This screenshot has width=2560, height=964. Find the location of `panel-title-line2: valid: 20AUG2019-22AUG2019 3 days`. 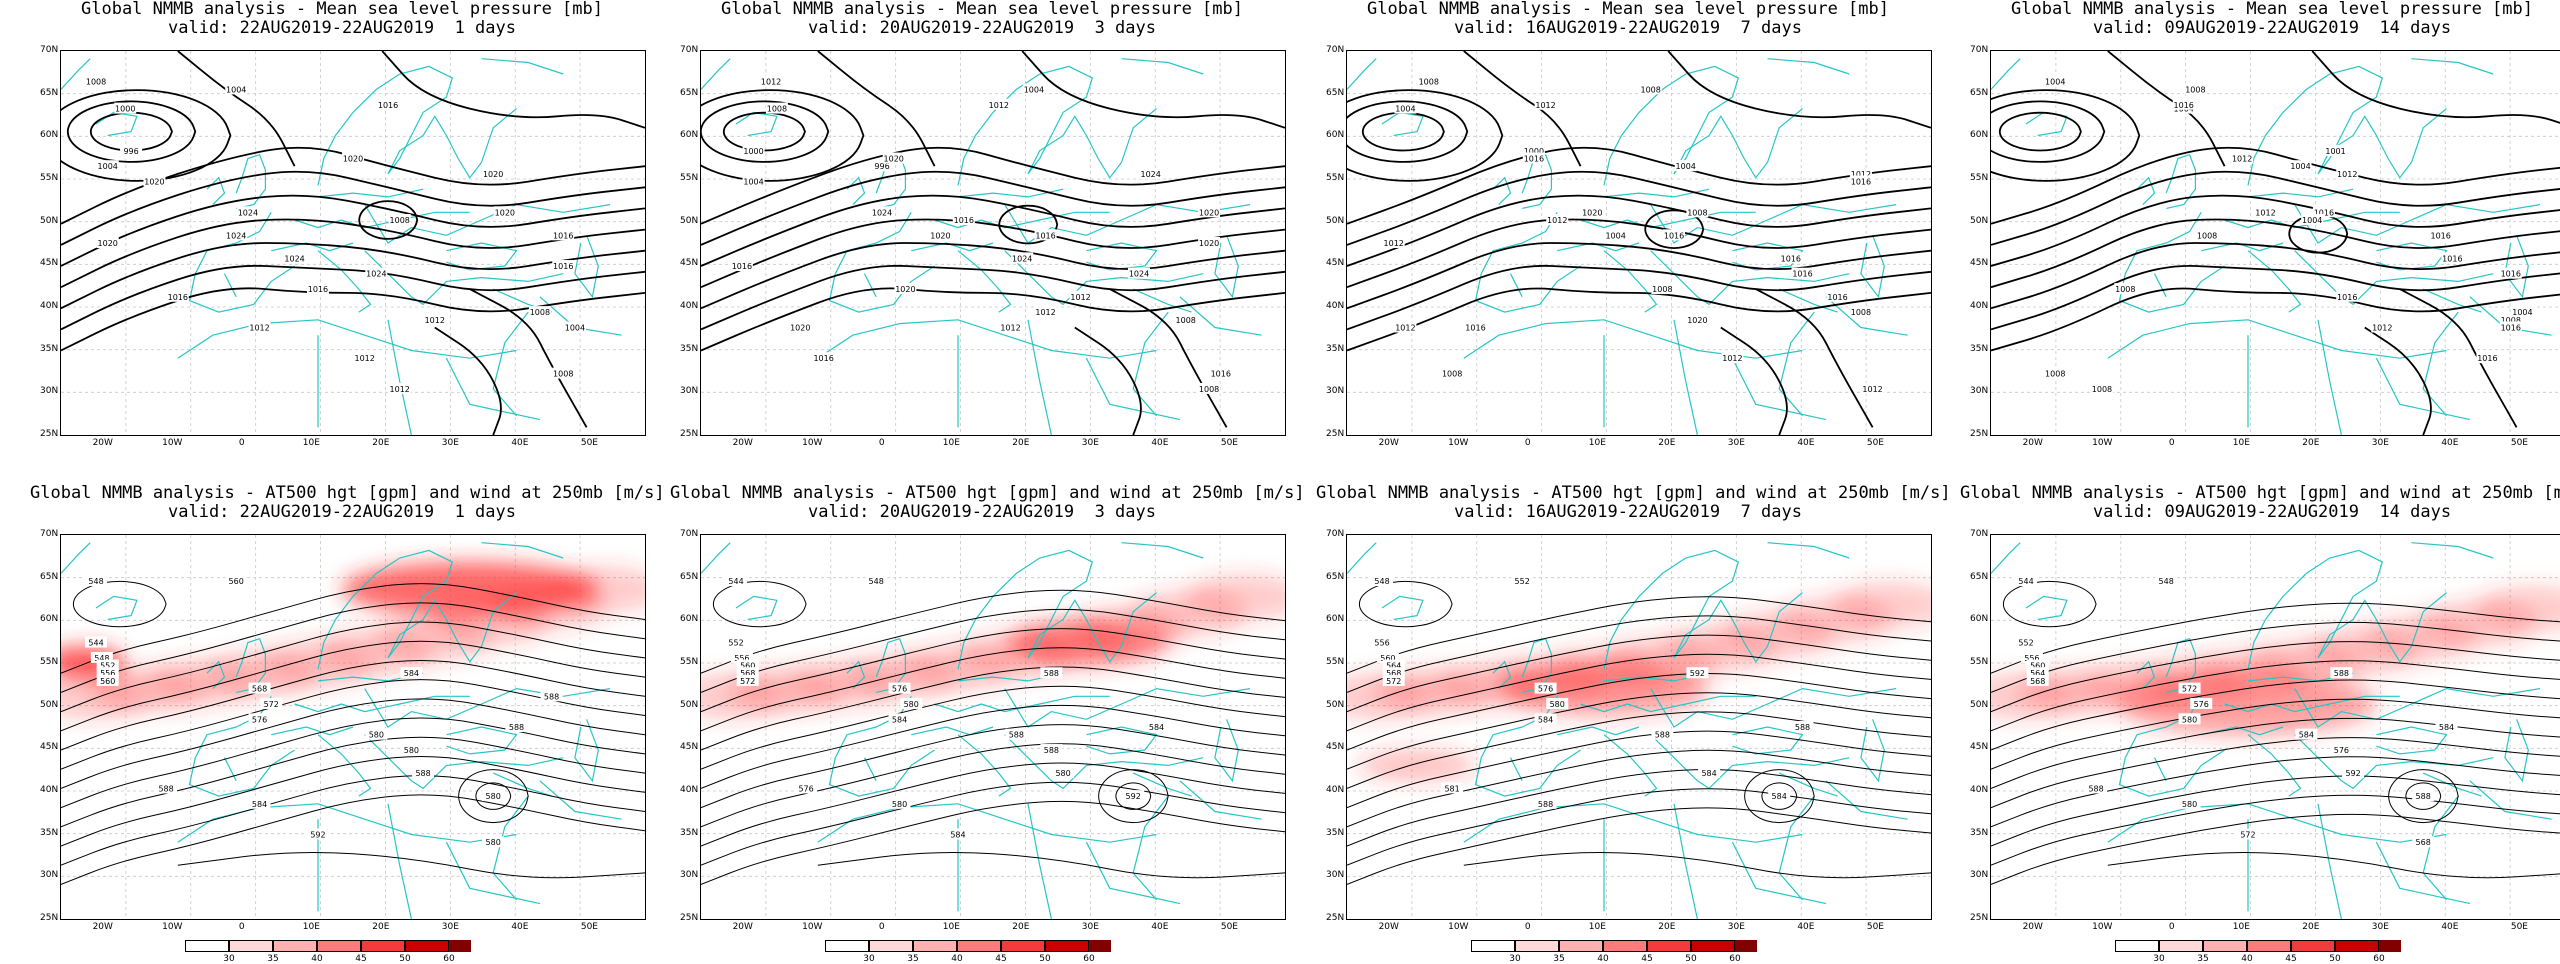

panel-title-line2: valid: 20AUG2019-22AUG2019 3 days is located at coordinates (982, 28).